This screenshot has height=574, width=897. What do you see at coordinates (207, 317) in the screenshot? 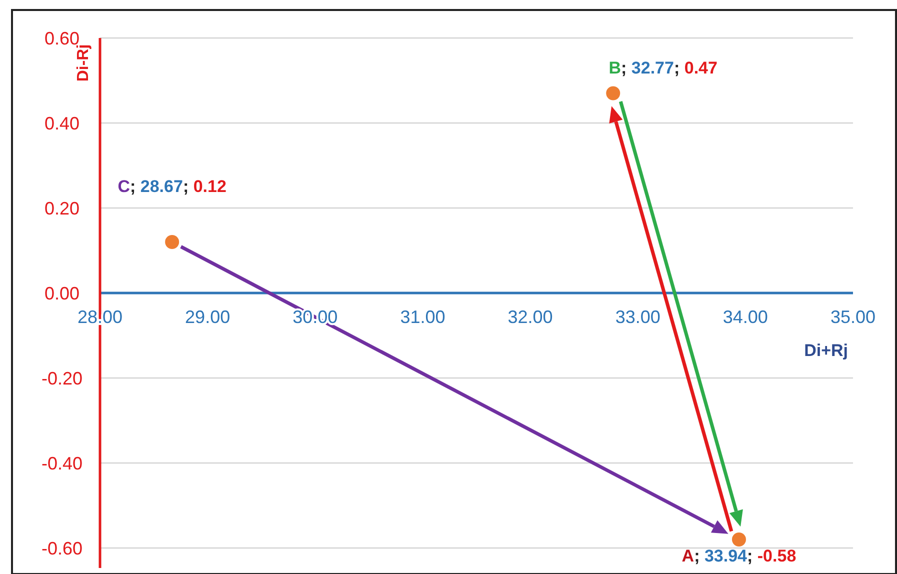
I see `x-tick-label: 29.00` at bounding box center [207, 317].